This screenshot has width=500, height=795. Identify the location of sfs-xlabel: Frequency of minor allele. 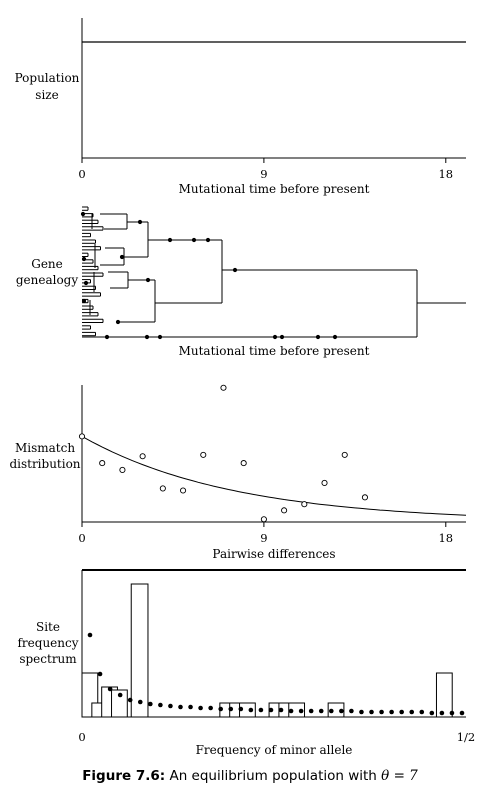
(274, 750).